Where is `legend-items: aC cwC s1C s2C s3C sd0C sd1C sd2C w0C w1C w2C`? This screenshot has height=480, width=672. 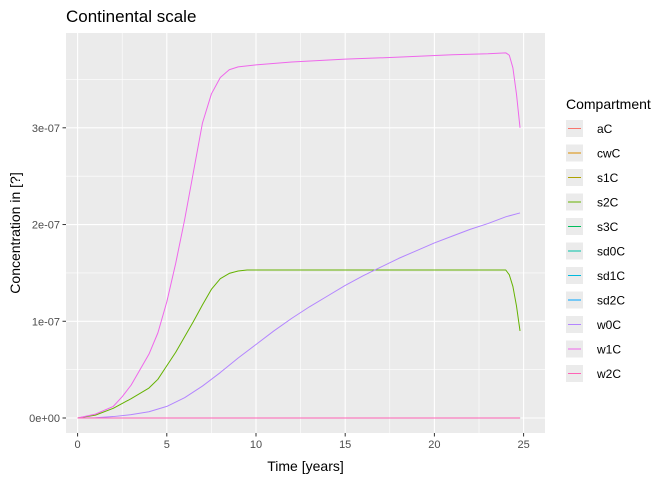 legend-items: aC cwC s1C s2C s3C sd0C sd1C sd2C w0C w1C w2C is located at coordinates (595, 251).